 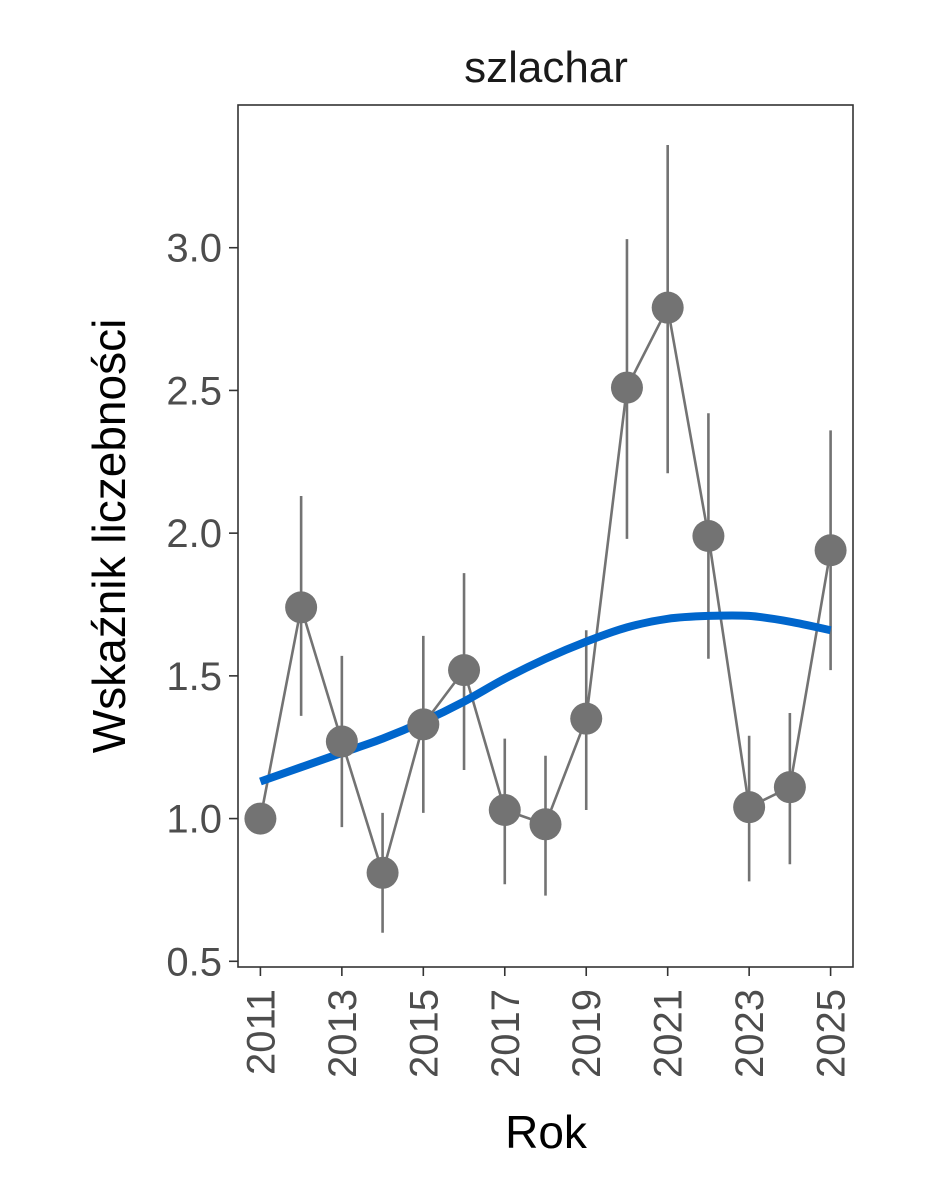 What do you see at coordinates (832, 1033) in the screenshot?
I see `x-tick-label: 2025` at bounding box center [832, 1033].